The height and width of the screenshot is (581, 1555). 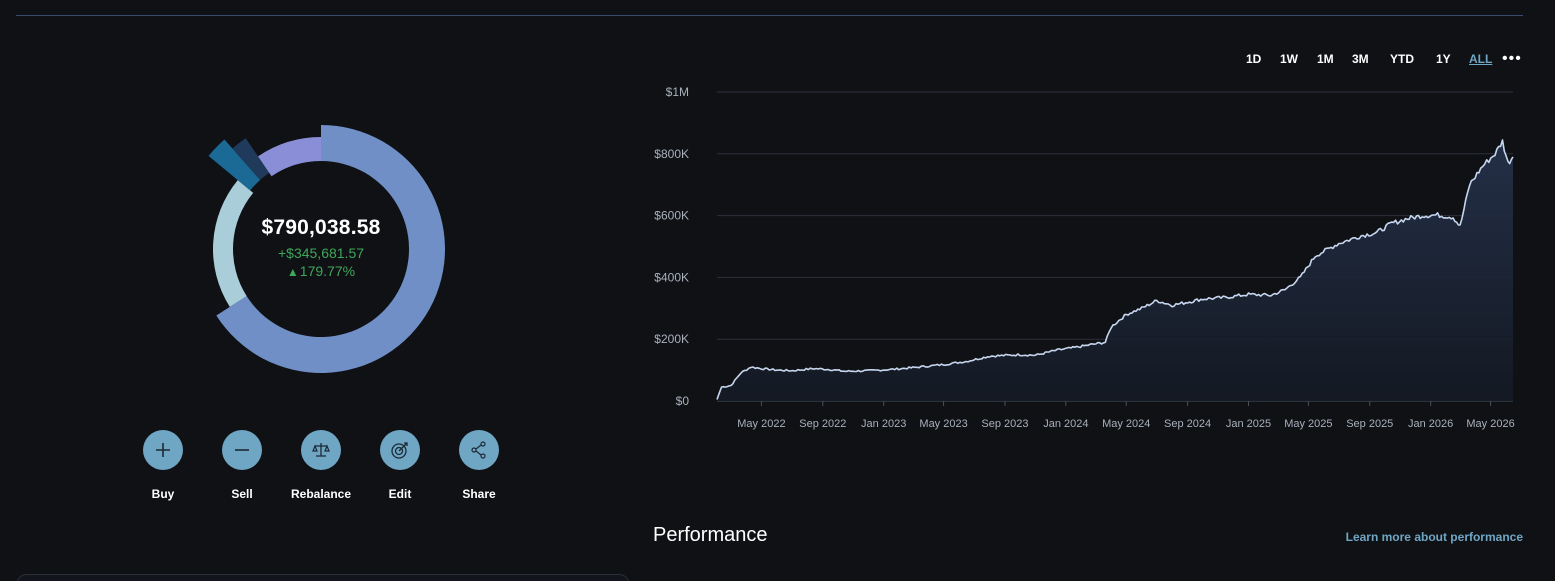 I want to click on x-tick-label: Jan 2026, so click(x=1430, y=424).